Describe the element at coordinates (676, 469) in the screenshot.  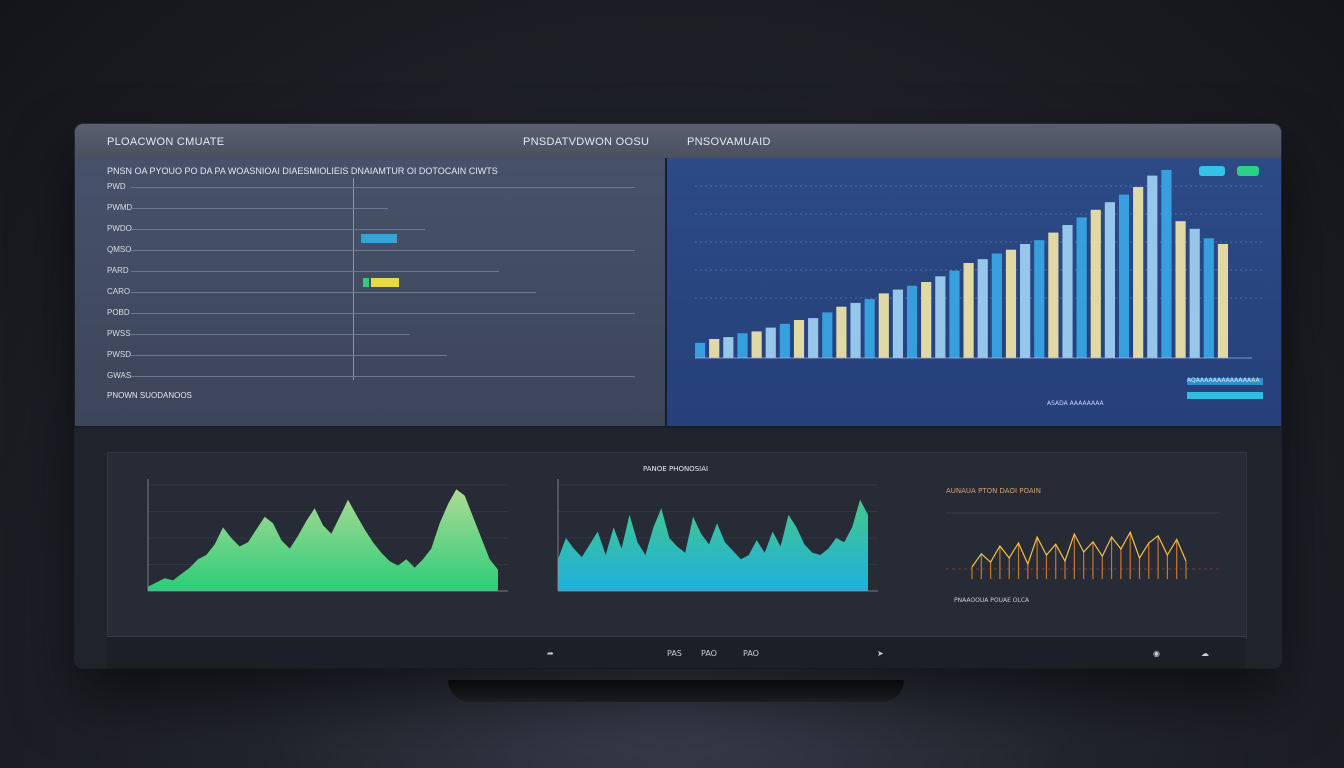
I see `center-chart-title: PANOE PHONOSIAI` at that location.